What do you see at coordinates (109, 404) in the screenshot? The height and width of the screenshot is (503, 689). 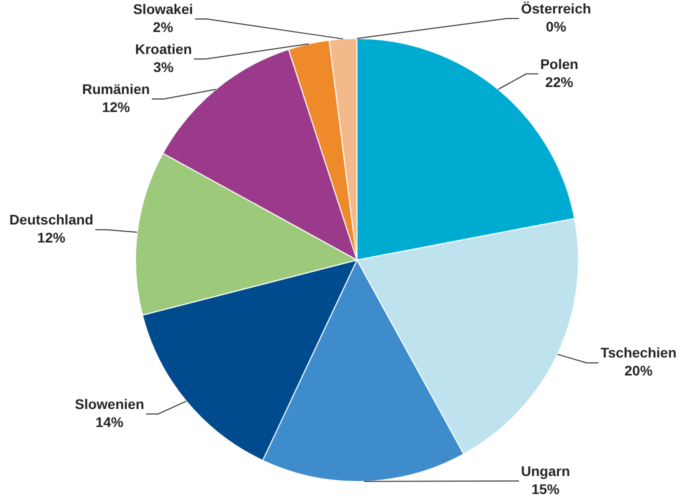 I see `slice-label: Slowenien` at bounding box center [109, 404].